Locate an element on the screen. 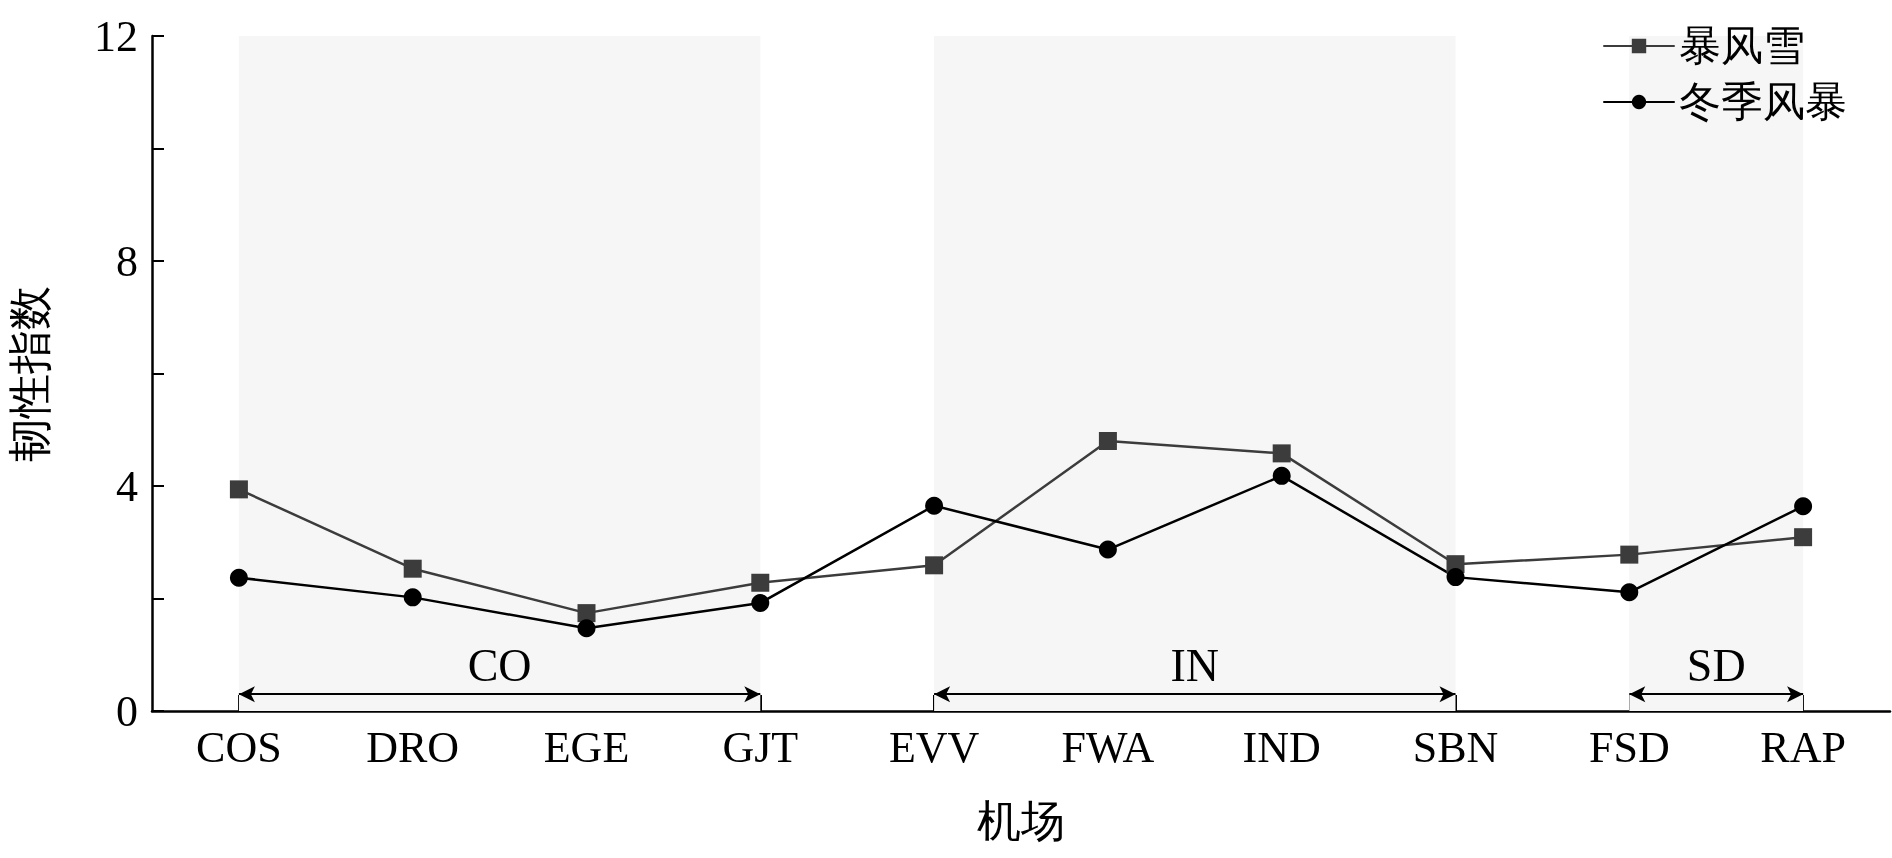  x-tick-label: FWA is located at coordinates (1108, 747).